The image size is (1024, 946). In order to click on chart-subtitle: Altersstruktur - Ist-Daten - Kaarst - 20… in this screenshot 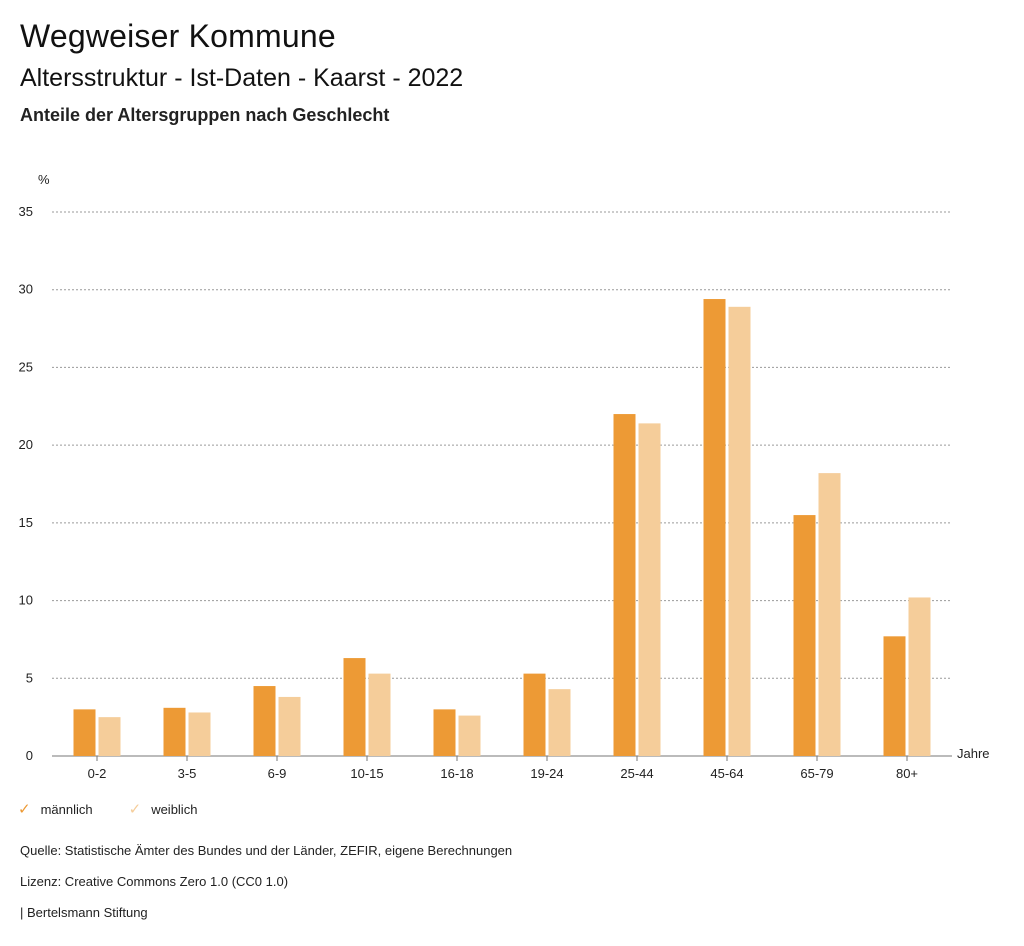, I will do `click(242, 78)`.